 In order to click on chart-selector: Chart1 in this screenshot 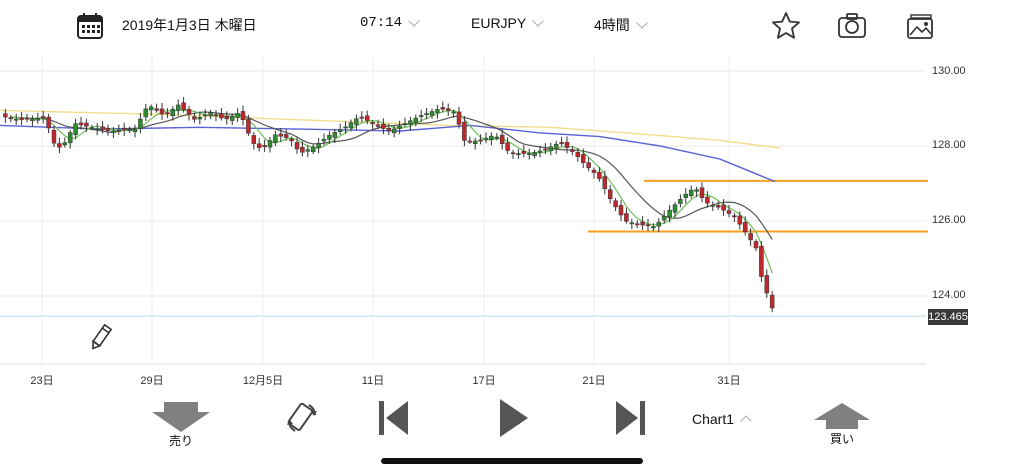, I will do `click(722, 419)`.